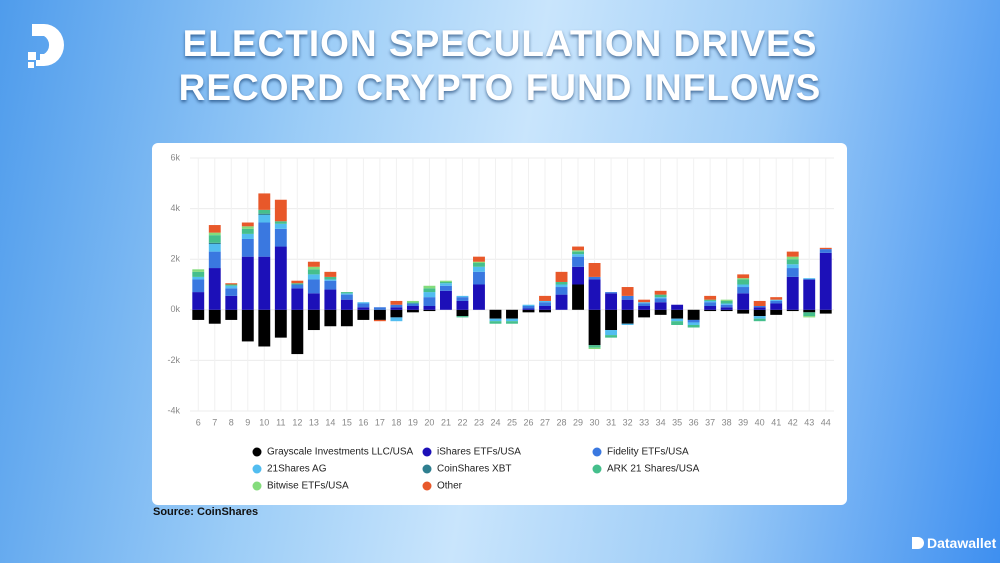  I want to click on x-tick-label: 35, so click(677, 422).